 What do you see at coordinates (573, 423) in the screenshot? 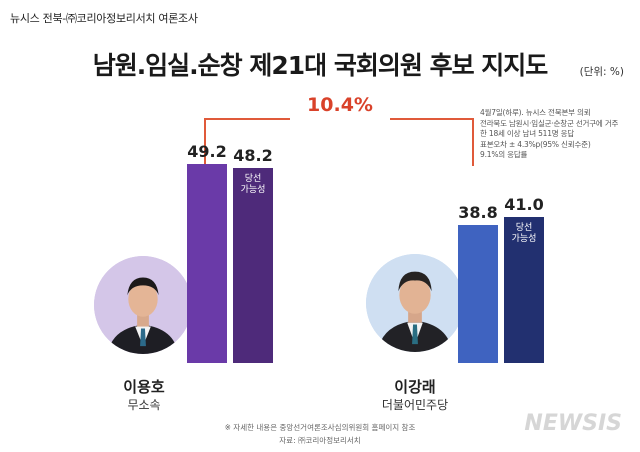
I see `newsis-watermark: NEWSIS` at bounding box center [573, 423].